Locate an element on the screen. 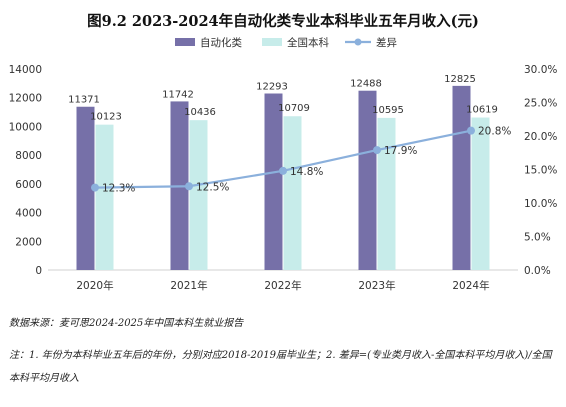 The height and width of the screenshot is (407, 566). line-data-label: 20.8% is located at coordinates (494, 132).